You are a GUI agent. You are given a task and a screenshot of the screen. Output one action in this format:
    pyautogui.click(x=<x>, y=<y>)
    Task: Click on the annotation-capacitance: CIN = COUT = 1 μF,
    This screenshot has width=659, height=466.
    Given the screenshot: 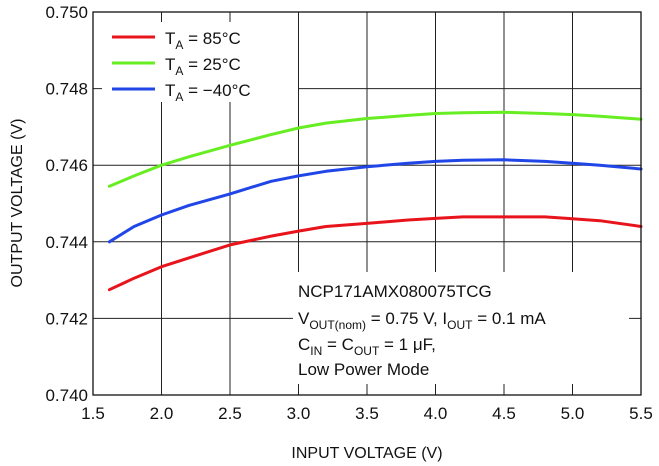 What is the action you would take?
    pyautogui.click(x=367, y=346)
    